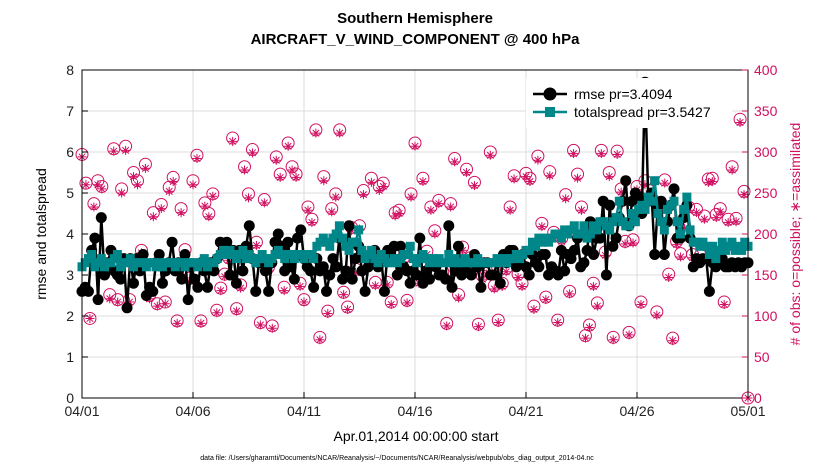 This screenshot has width=830, height=470. I want to click on x-tick-label: 04/01, so click(81, 411).